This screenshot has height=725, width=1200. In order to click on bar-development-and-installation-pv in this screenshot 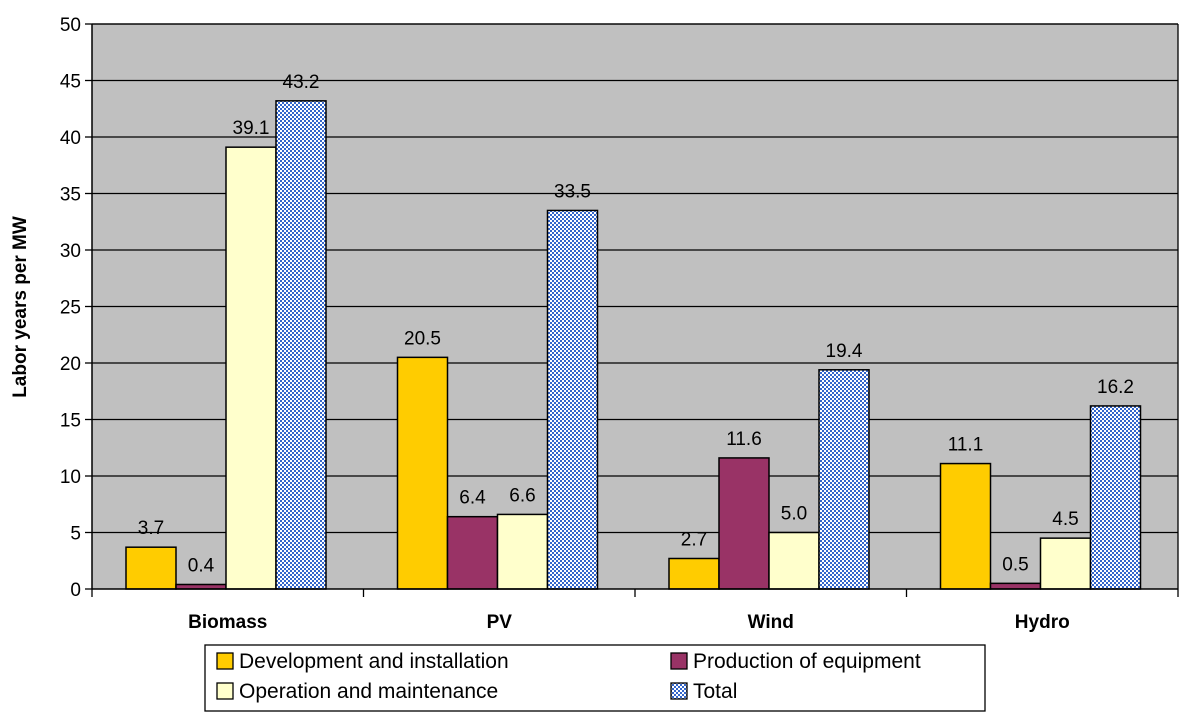, I will do `click(422, 473)`.